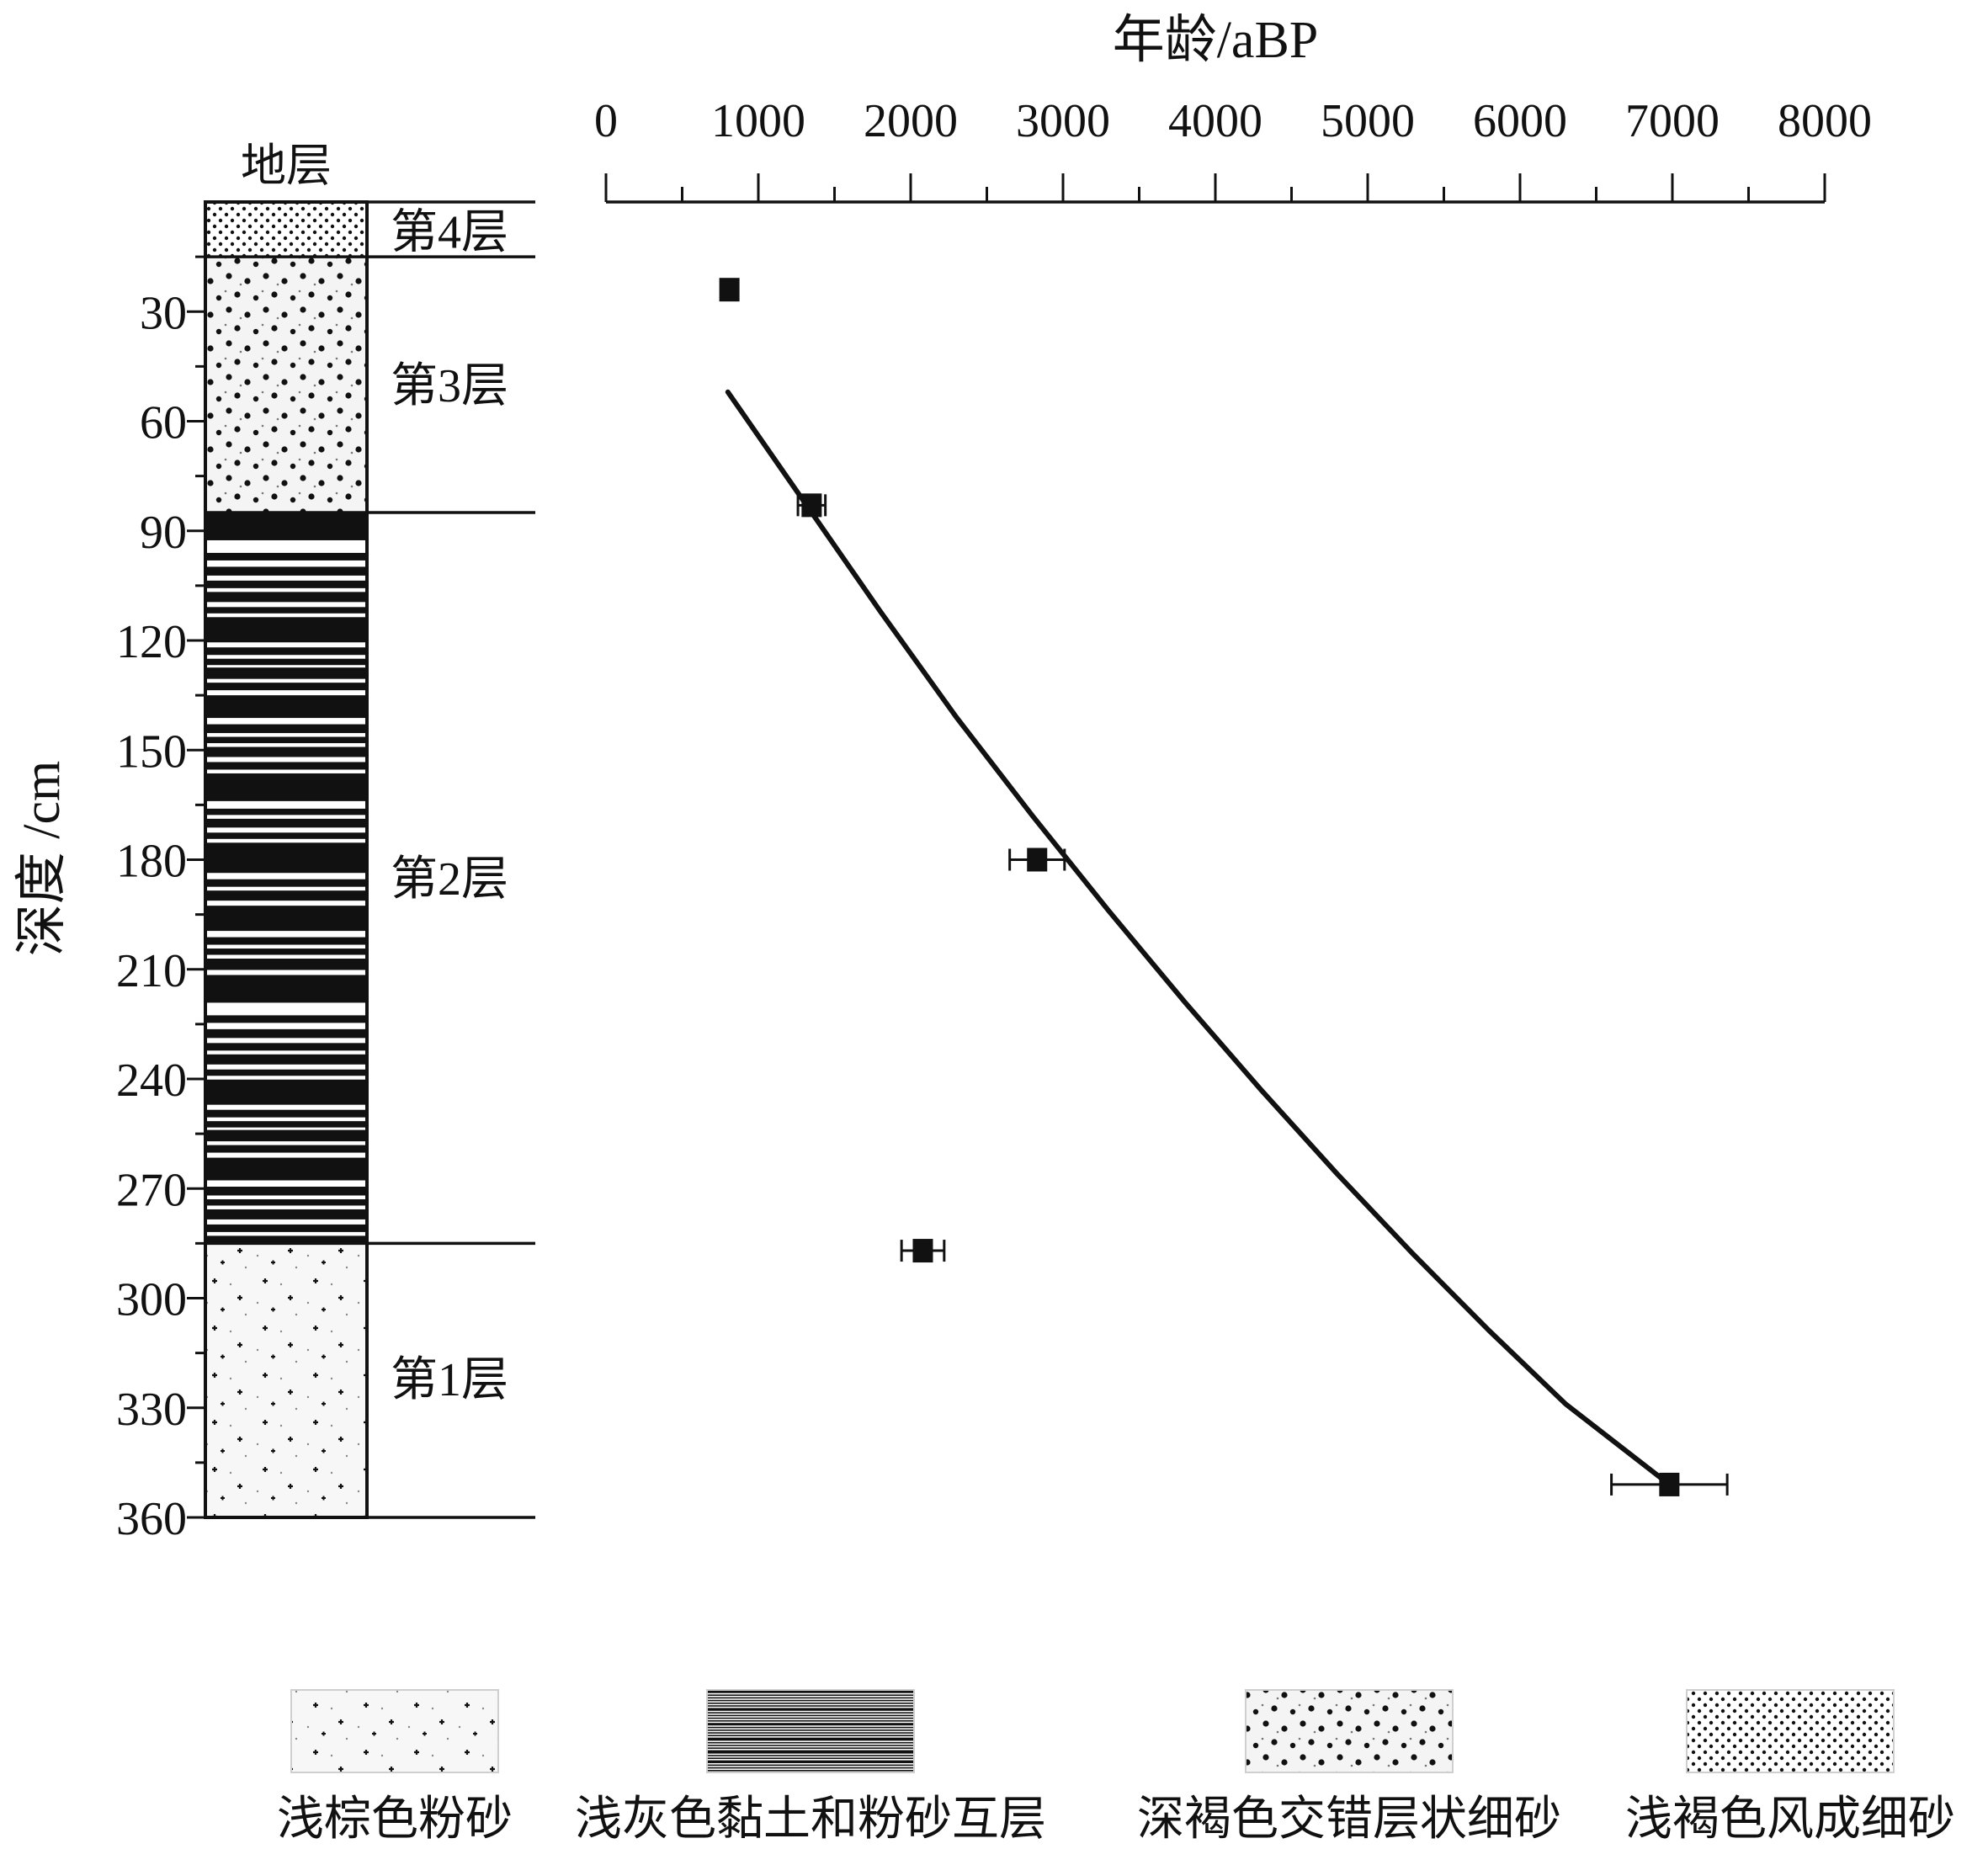 This screenshot has width=1988, height=1865. What do you see at coordinates (606, 121) in the screenshot?
I see `x-tick-label: 0` at bounding box center [606, 121].